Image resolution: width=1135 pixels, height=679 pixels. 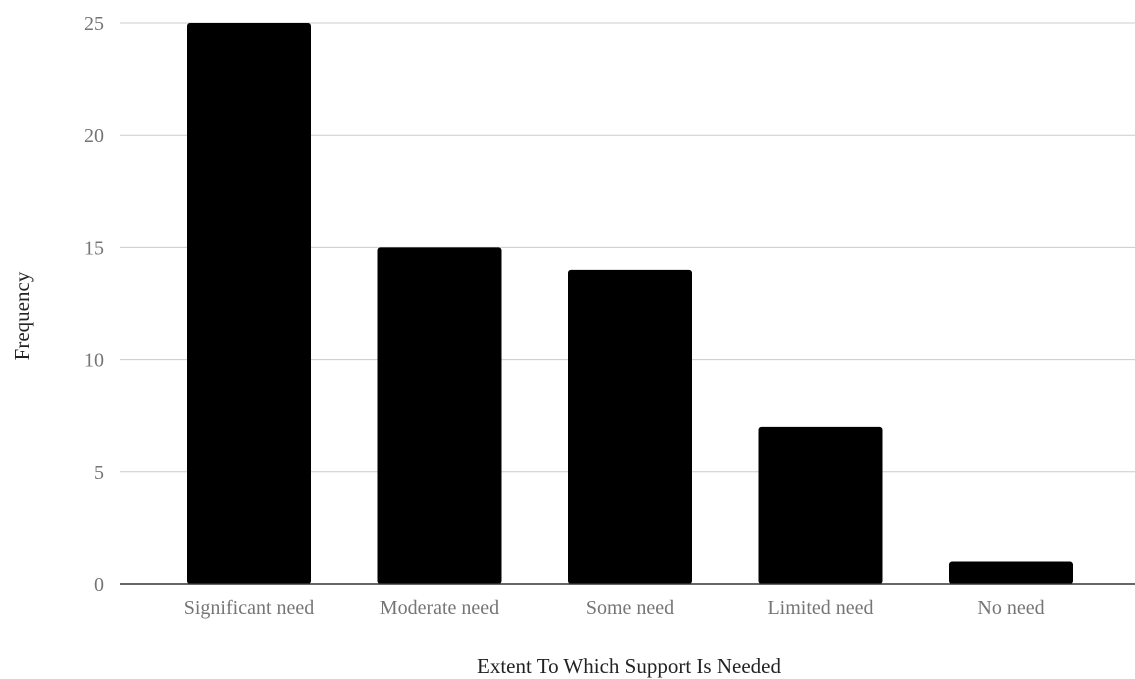 What do you see at coordinates (249, 608) in the screenshot?
I see `x-tick-label: Significant need` at bounding box center [249, 608].